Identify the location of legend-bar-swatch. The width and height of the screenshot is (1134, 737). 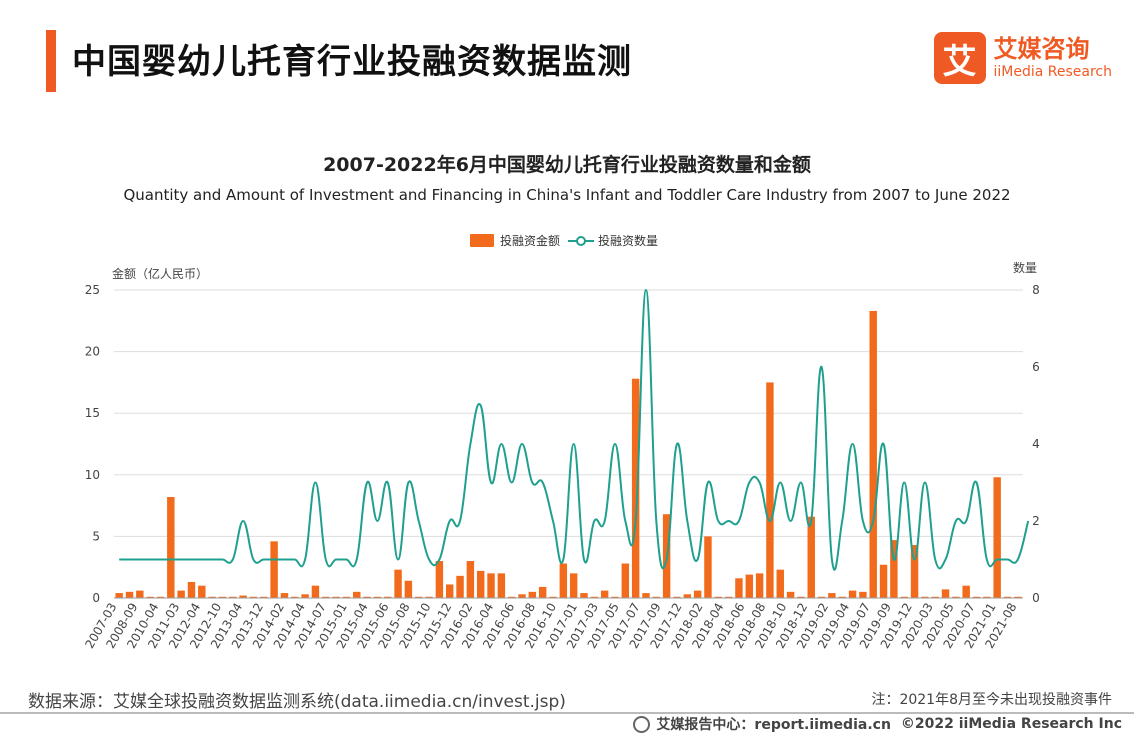
(482, 240).